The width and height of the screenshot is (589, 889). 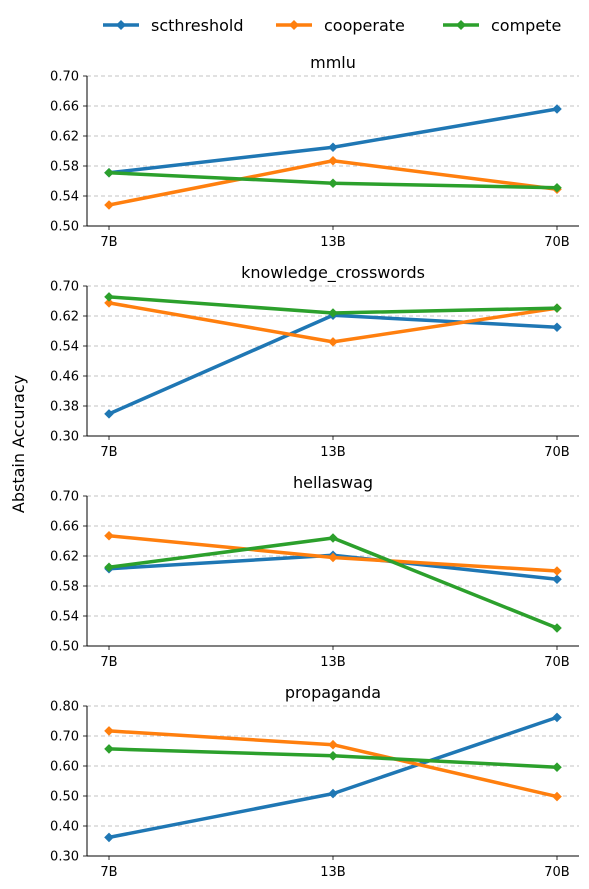 I want to click on y-tick-label: 0.40, so click(x=64, y=827).